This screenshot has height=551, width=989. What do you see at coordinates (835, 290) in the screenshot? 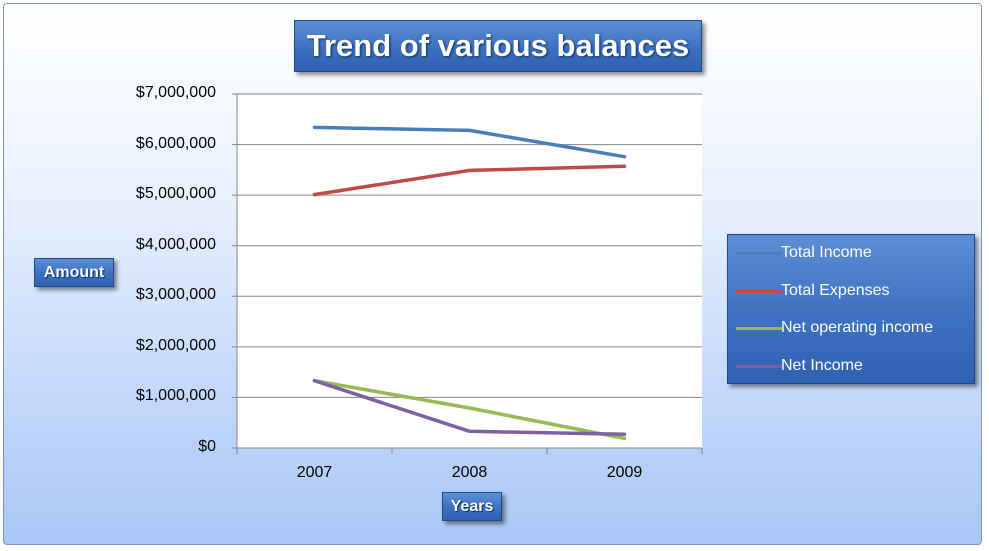
I see `legend-label: Total Expenses` at bounding box center [835, 290].